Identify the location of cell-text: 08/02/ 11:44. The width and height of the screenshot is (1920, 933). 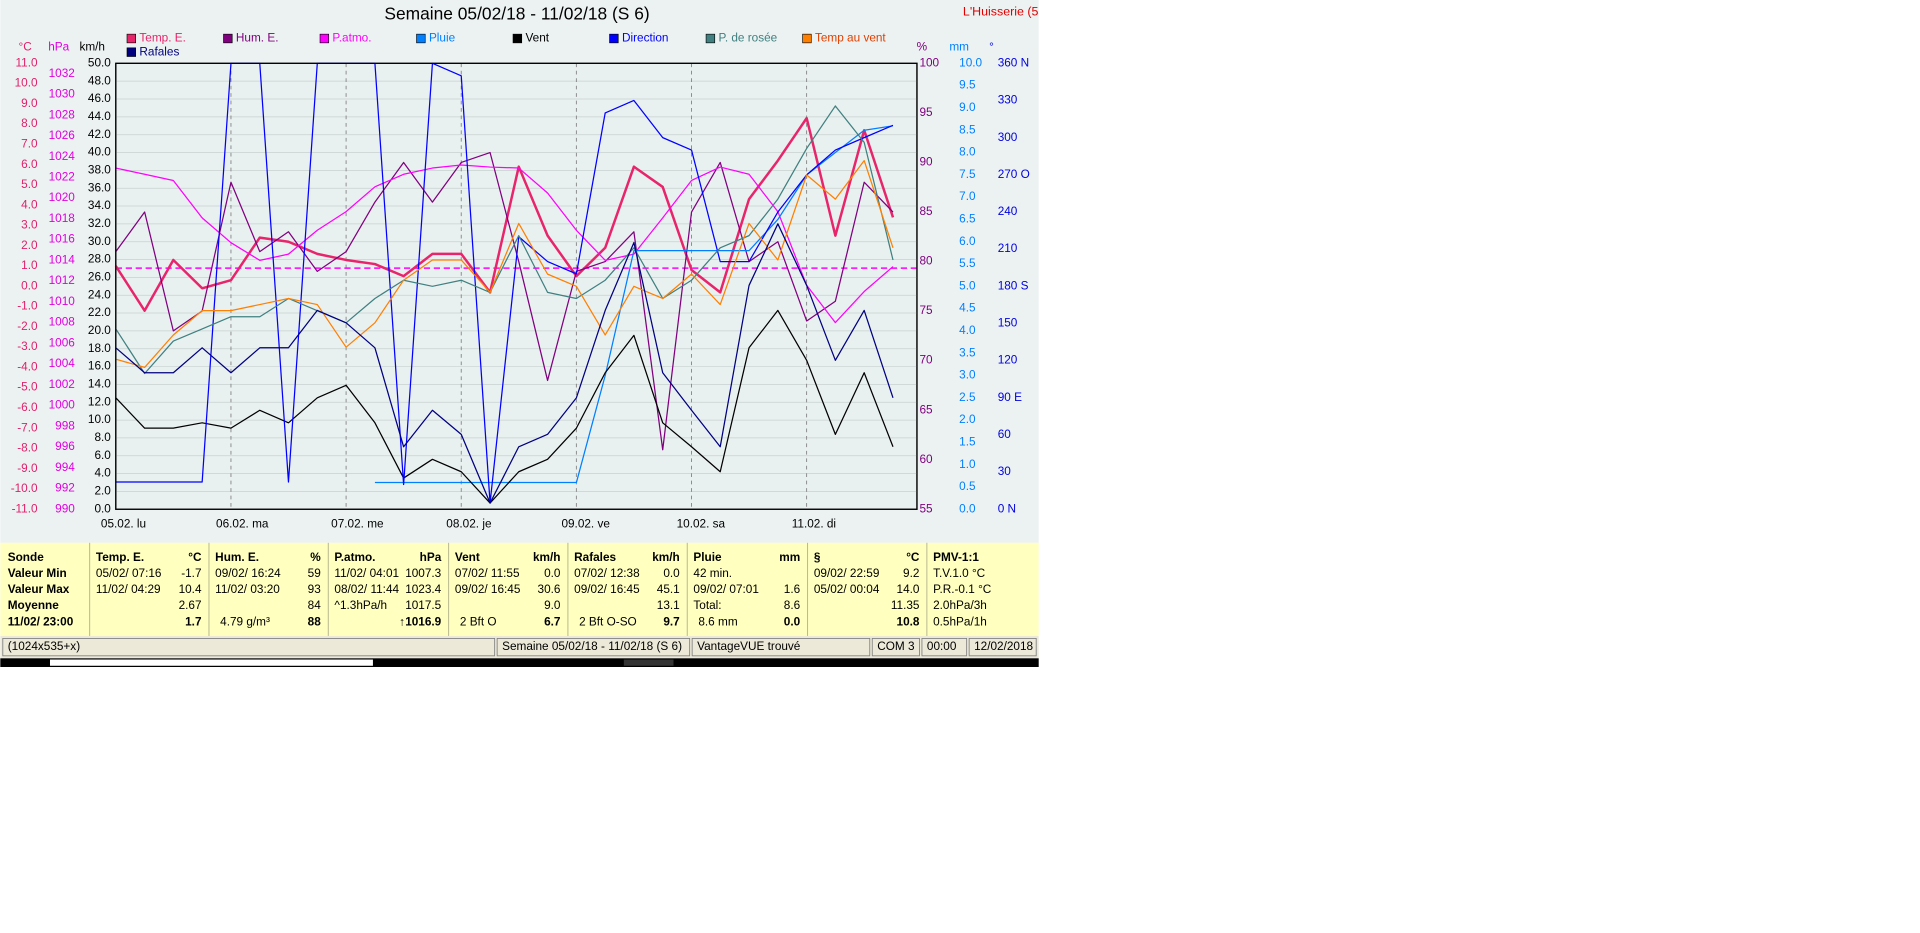
(366, 589).